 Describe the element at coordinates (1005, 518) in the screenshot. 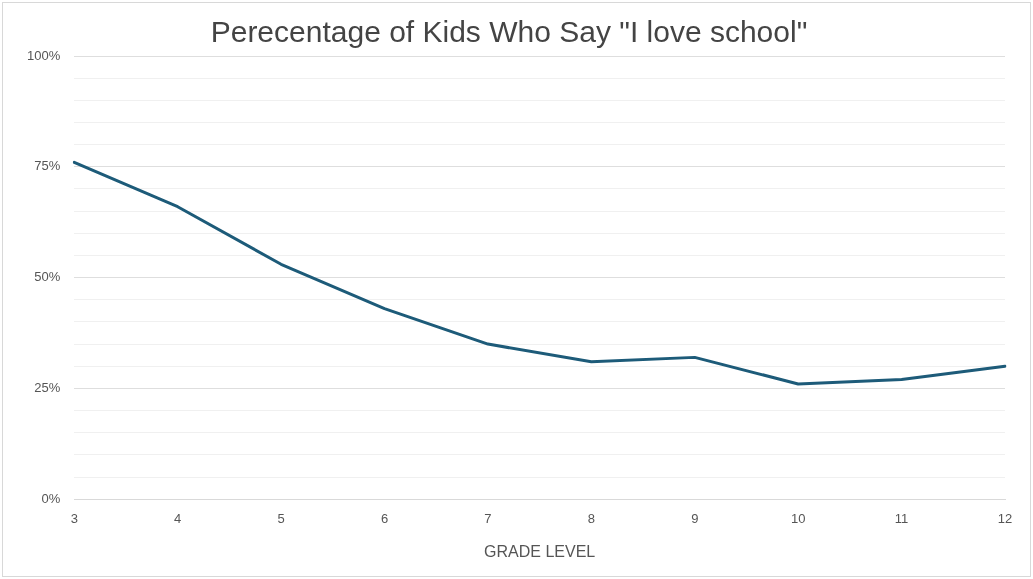

I see `x-tick-label: 12` at that location.